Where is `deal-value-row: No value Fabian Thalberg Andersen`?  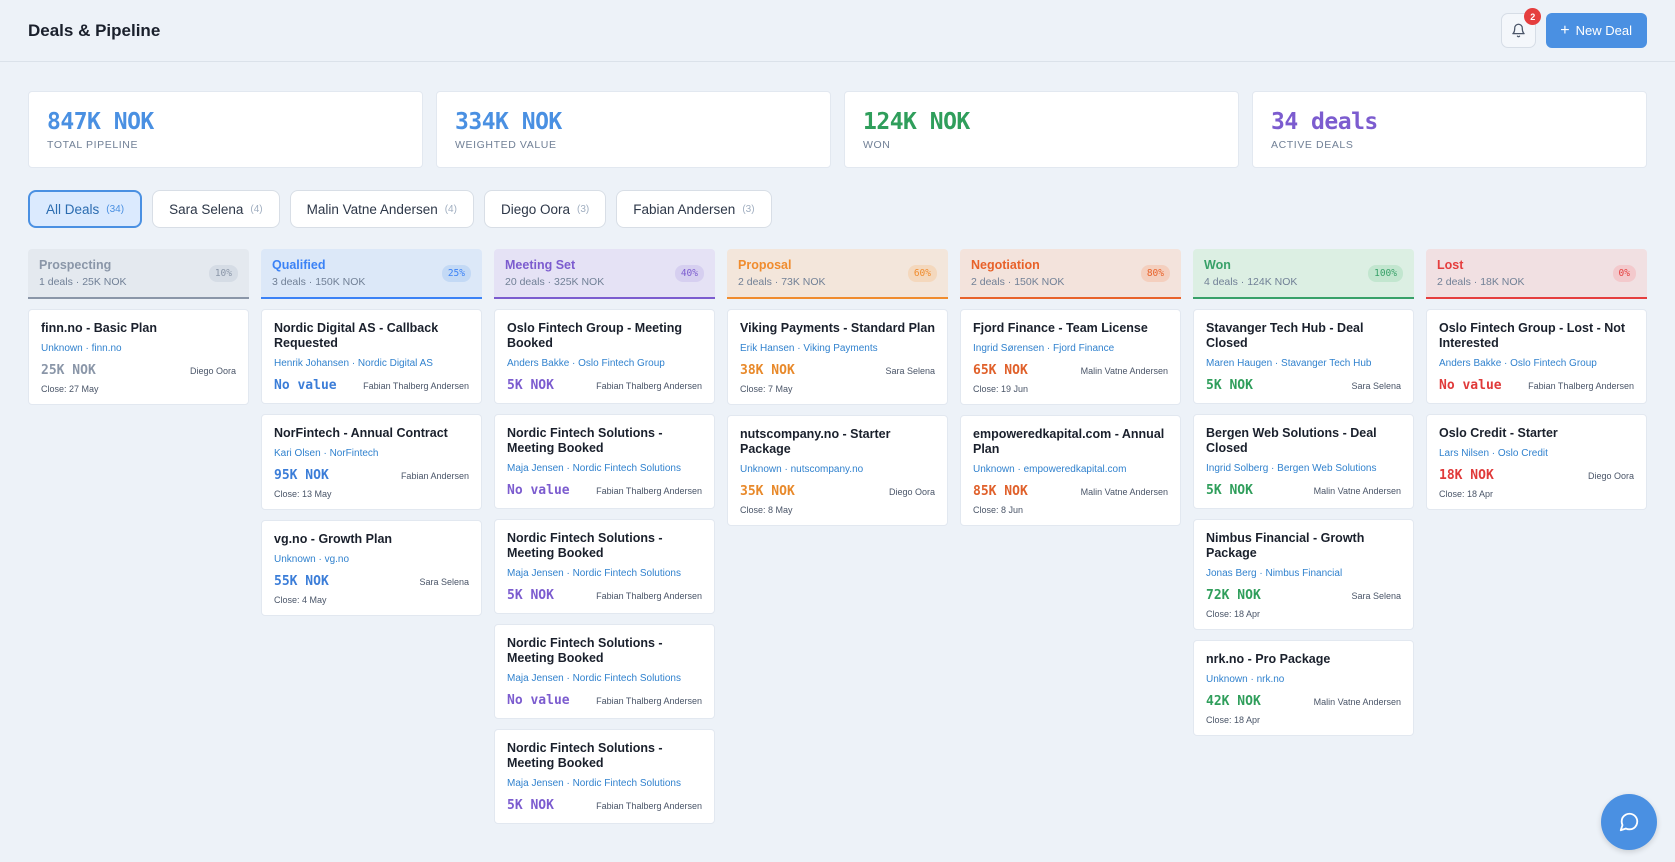
deal-value-row: No value Fabian Thalberg Andersen is located at coordinates (1536, 385).